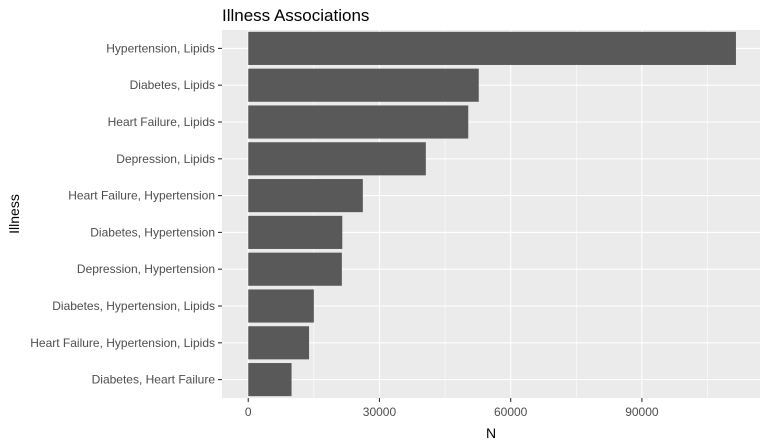 Image resolution: width=767 pixels, height=445 pixels. I want to click on y-tick-label: Depression, Hypertension, so click(146, 269).